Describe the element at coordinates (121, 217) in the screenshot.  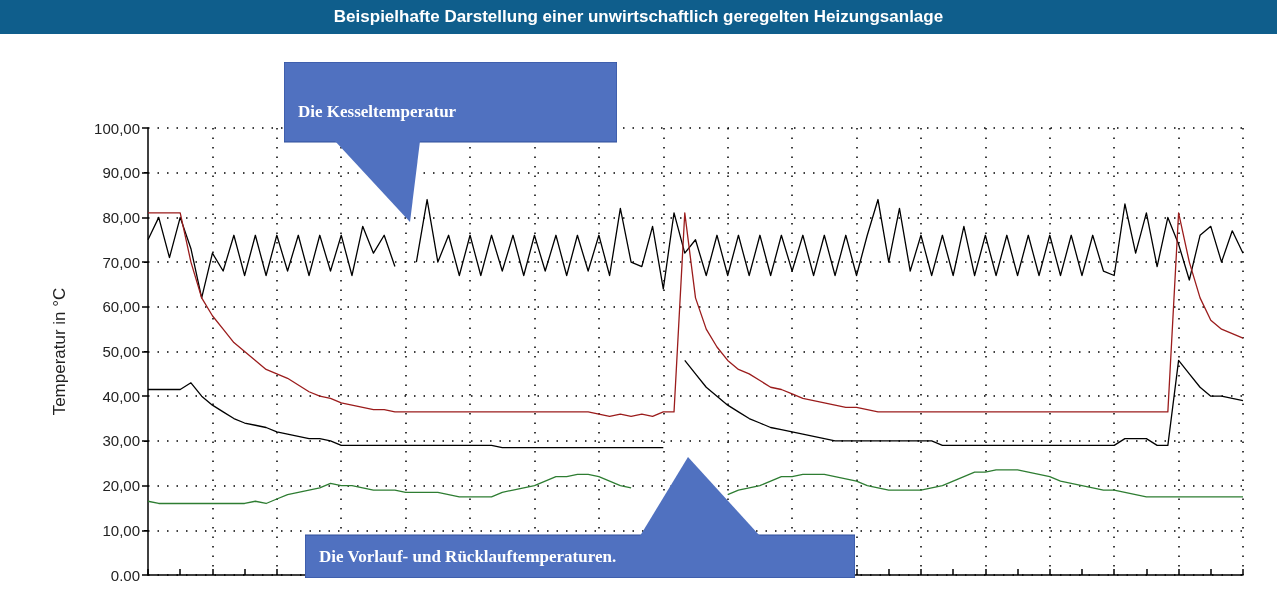
I see `y-tick-label: 80,00` at that location.